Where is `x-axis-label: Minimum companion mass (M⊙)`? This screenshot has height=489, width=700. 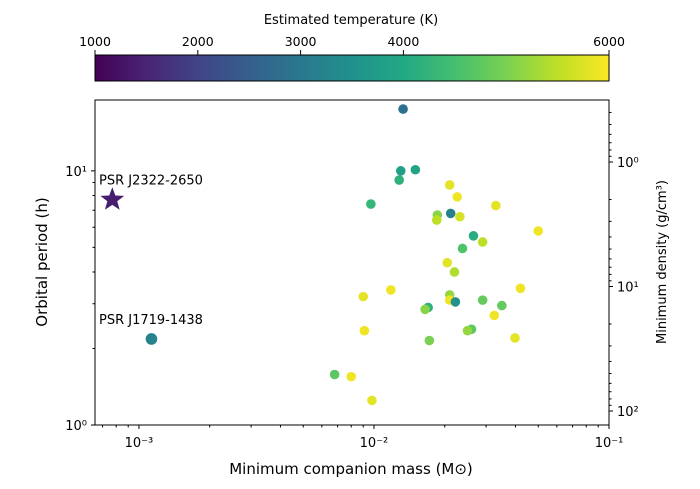
x-axis-label: Minimum companion mass (M⊙) is located at coordinates (351, 469).